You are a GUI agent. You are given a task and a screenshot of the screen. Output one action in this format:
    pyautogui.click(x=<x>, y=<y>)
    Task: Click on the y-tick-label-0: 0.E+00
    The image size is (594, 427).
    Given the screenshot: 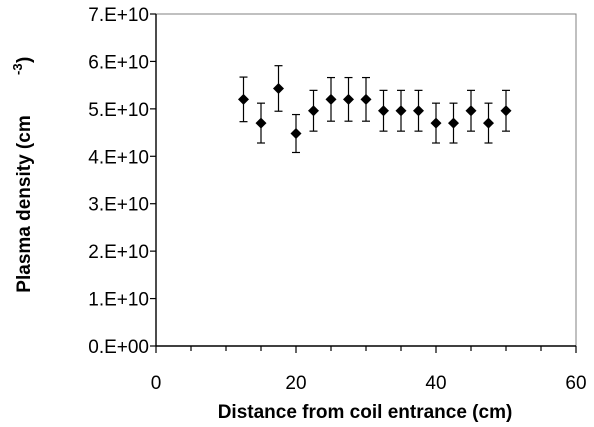 What is the action you would take?
    pyautogui.click(x=118, y=347)
    